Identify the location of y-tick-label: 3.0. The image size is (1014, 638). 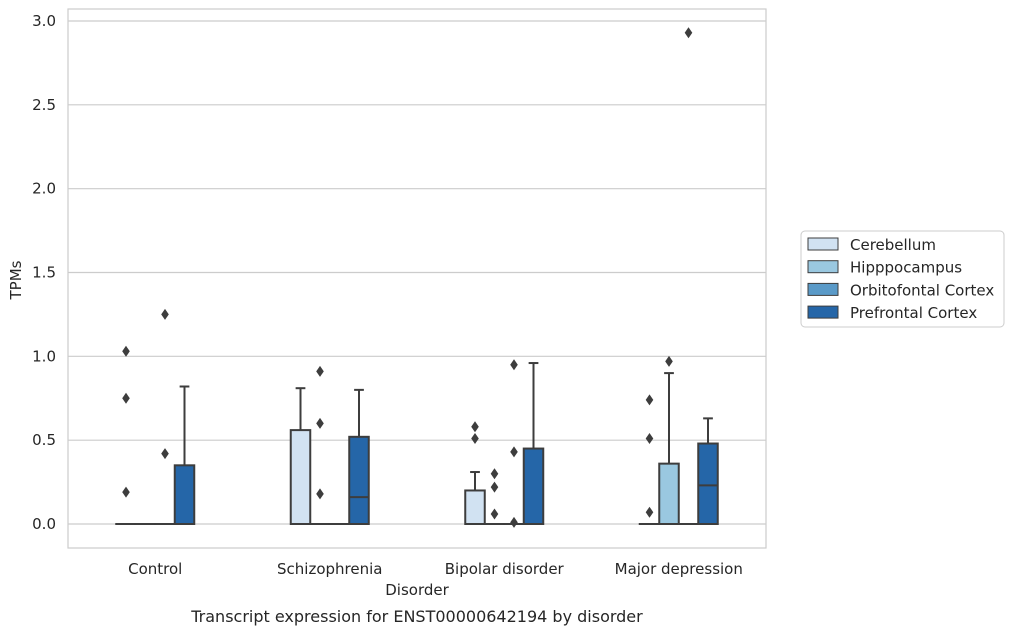
(44, 21).